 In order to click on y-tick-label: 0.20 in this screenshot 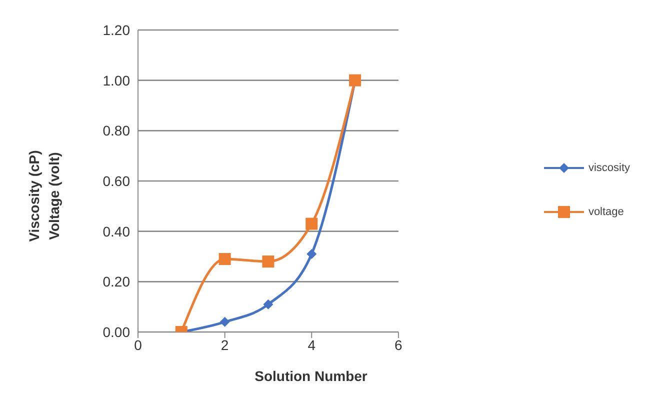, I will do `click(116, 282)`.